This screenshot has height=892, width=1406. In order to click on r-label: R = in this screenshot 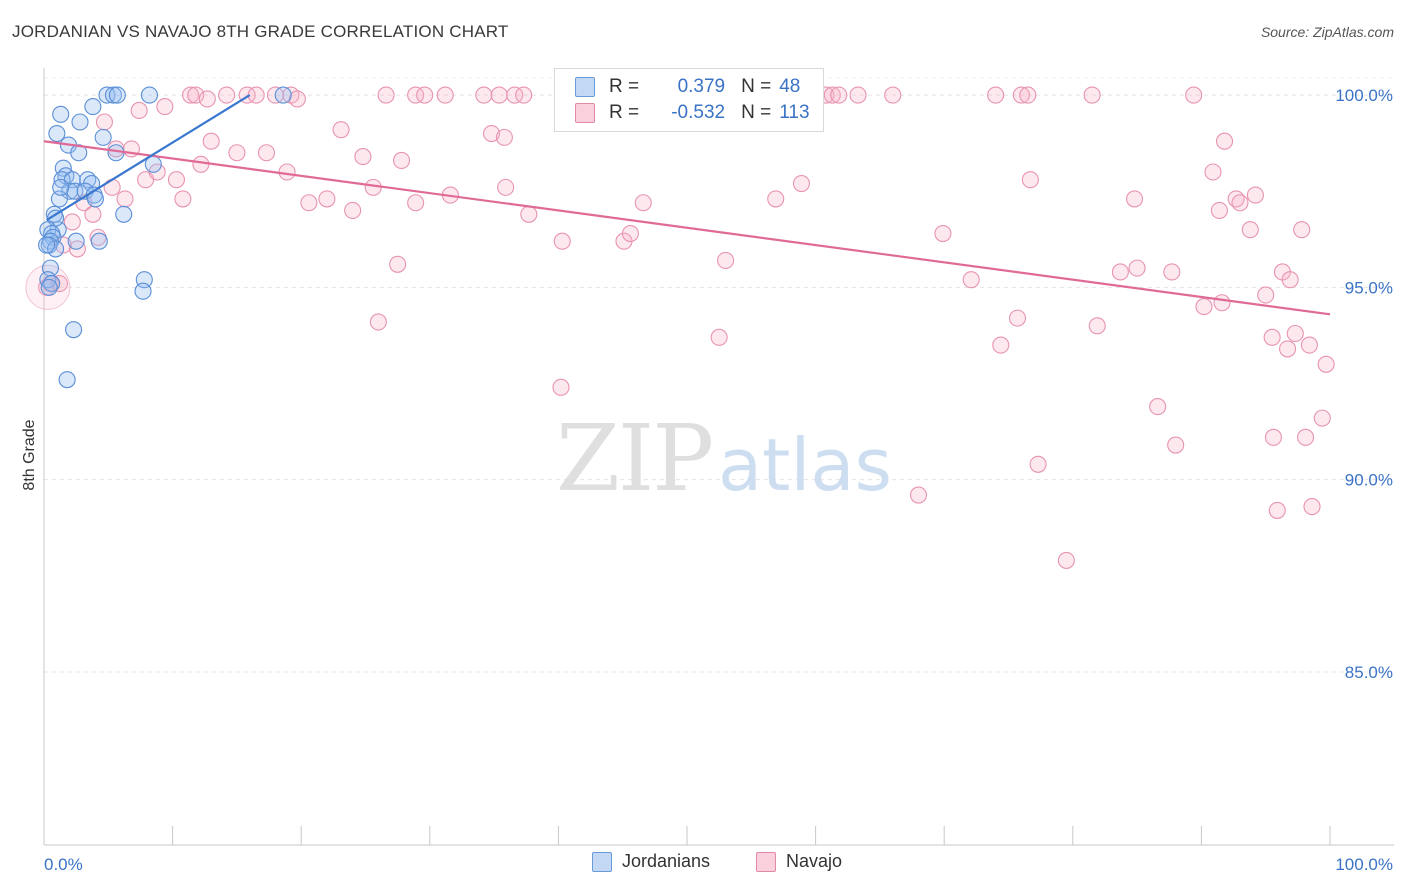, I will do `click(624, 86)`.